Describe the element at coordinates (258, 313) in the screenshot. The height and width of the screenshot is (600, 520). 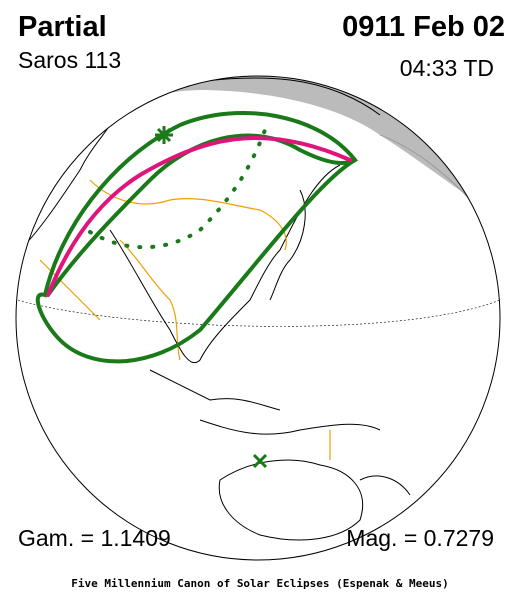
I see `equator` at that location.